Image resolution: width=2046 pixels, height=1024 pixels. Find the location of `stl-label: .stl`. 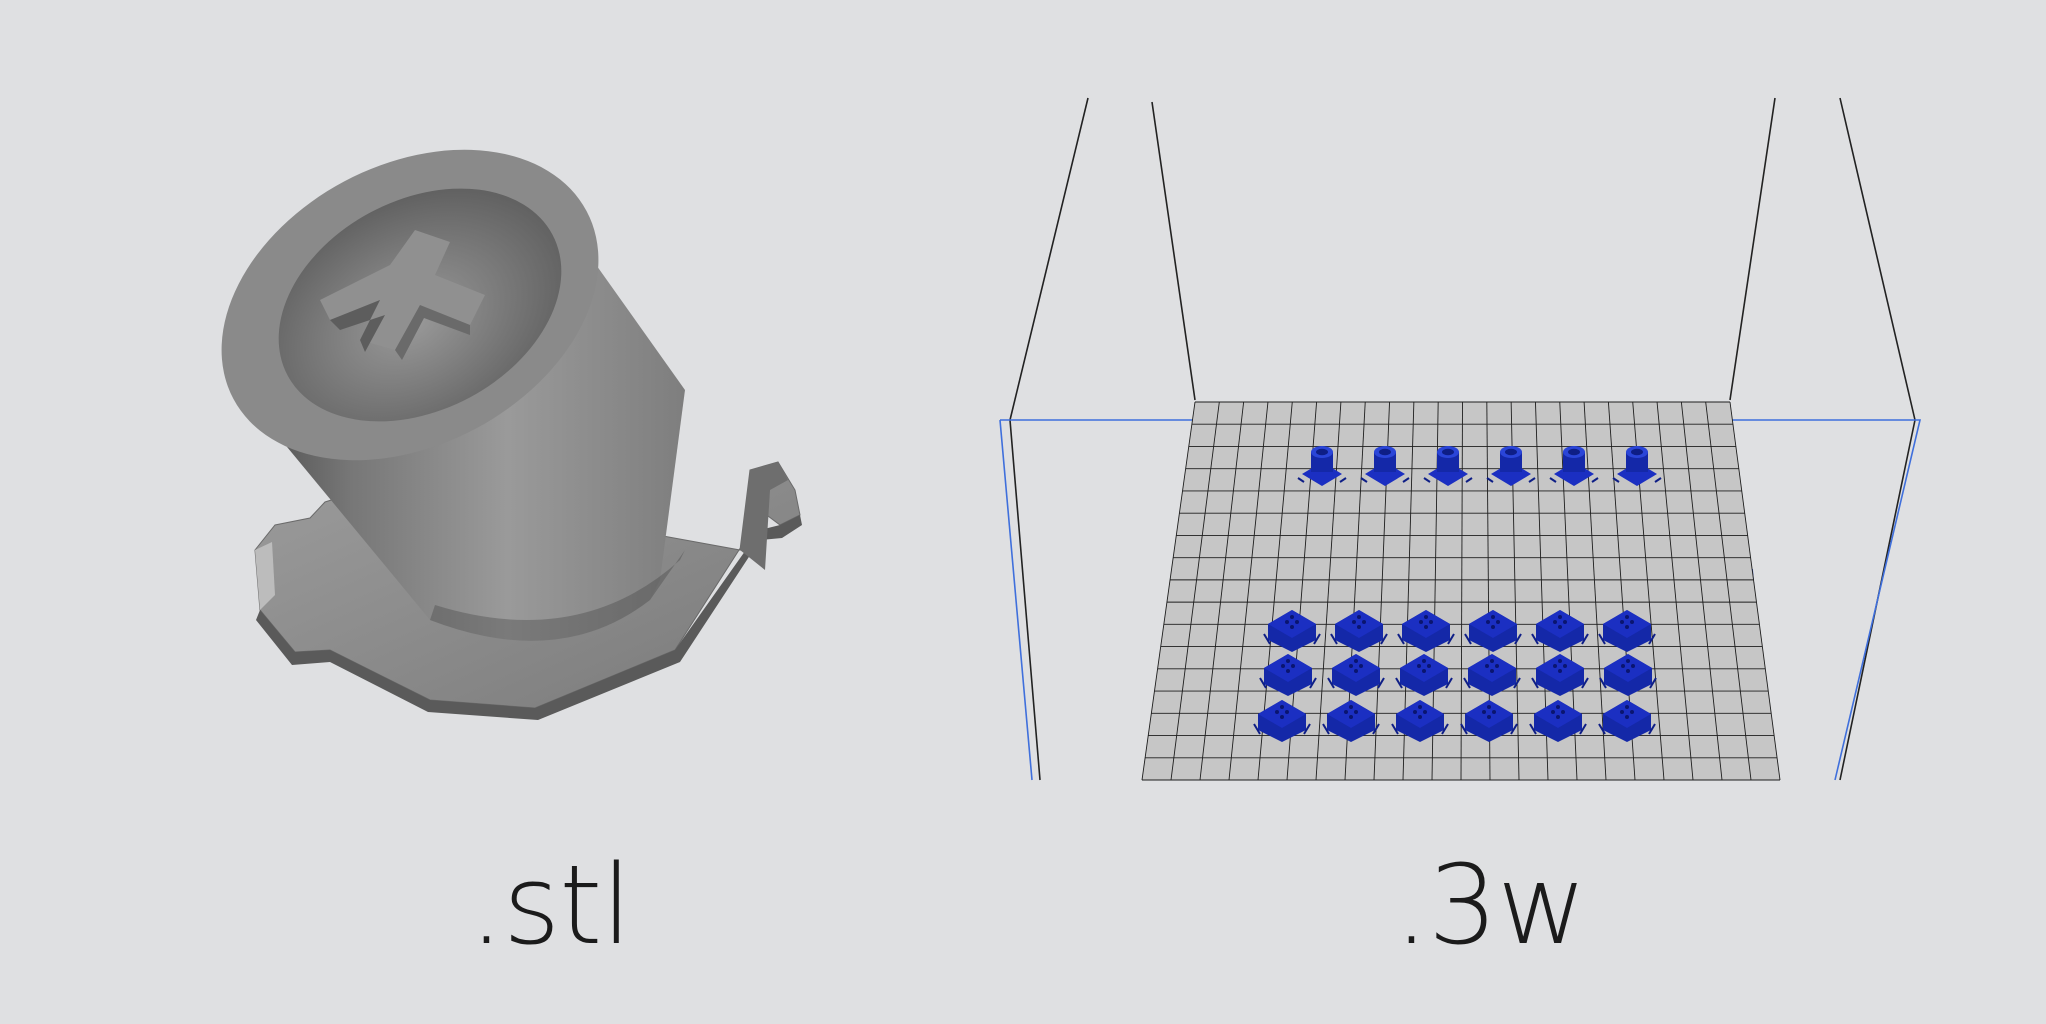

stl-label: .stl is located at coordinates (550, 905).